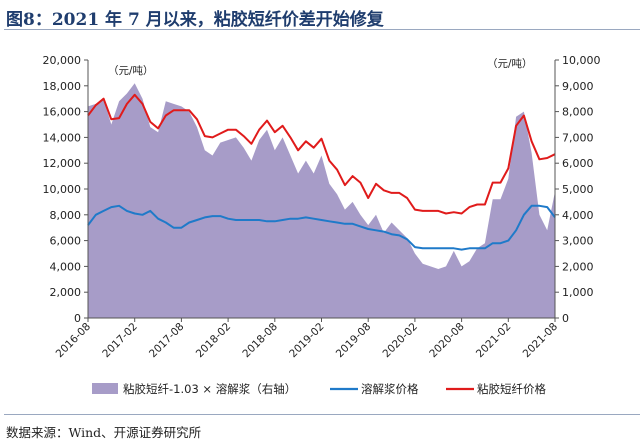 The image size is (644, 447). Describe the element at coordinates (578, 86) in the screenshot. I see `right-axis-tick-label: 9,000` at that location.